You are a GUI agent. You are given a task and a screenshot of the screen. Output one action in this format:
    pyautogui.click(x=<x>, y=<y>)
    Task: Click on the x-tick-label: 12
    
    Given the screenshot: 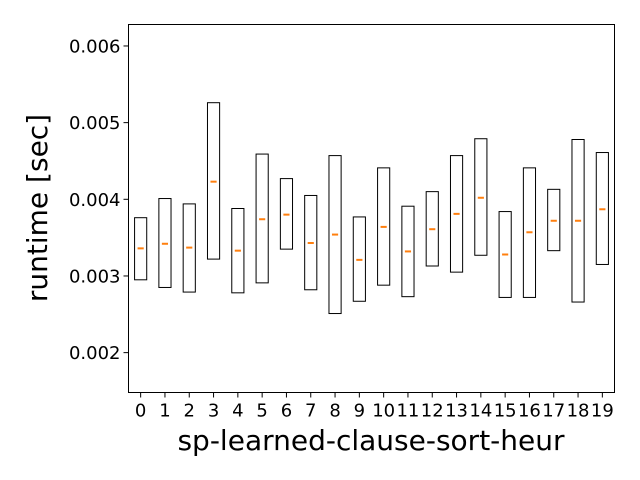 What is the action you would take?
    pyautogui.click(x=432, y=411)
    